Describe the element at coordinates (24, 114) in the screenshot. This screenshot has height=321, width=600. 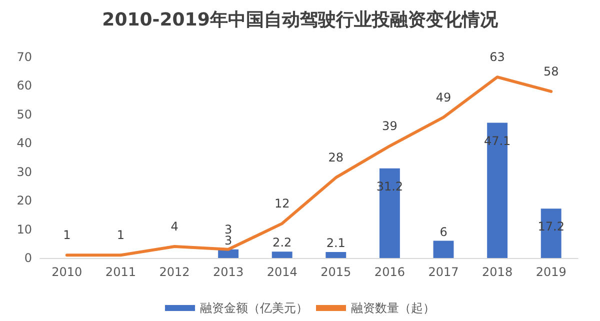
I see `y-tick-label: 50` at that location.